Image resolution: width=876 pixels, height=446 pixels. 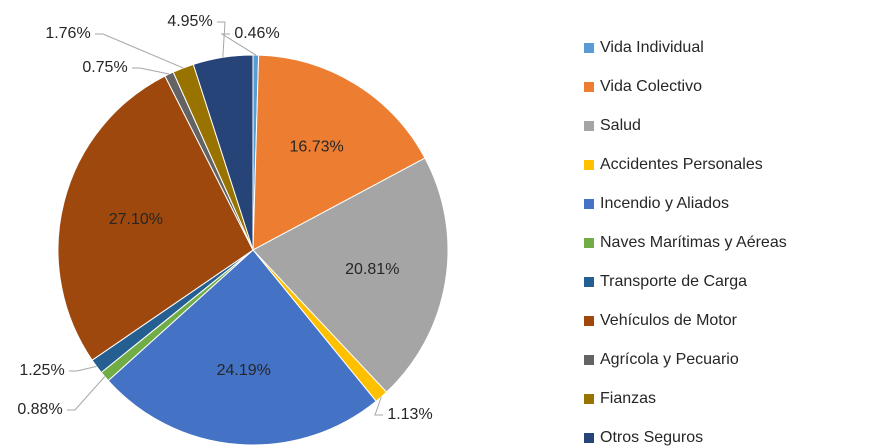 What do you see at coordinates (104, 67) in the screenshot?
I see `data-label: 0.75%` at bounding box center [104, 67].